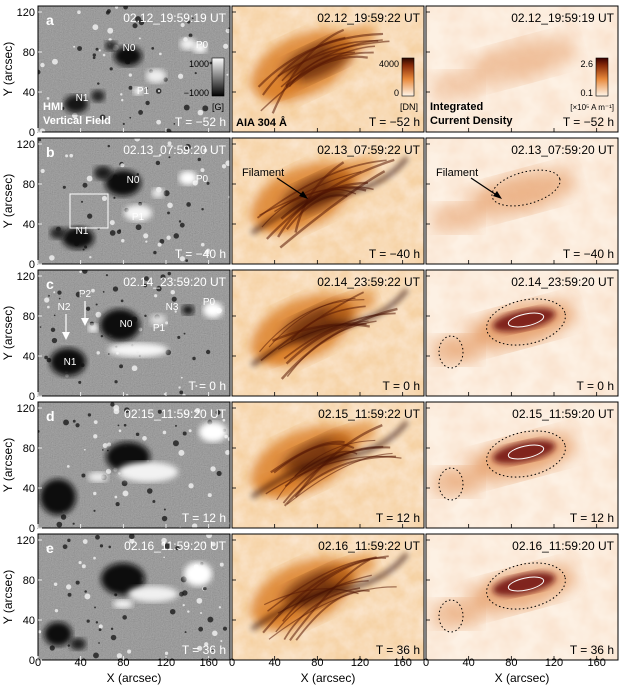 This screenshot has height=685, width=621. Describe the element at coordinates (261, 122) in the screenshot. I see `aia-title: AIA 304 Å` at that location.